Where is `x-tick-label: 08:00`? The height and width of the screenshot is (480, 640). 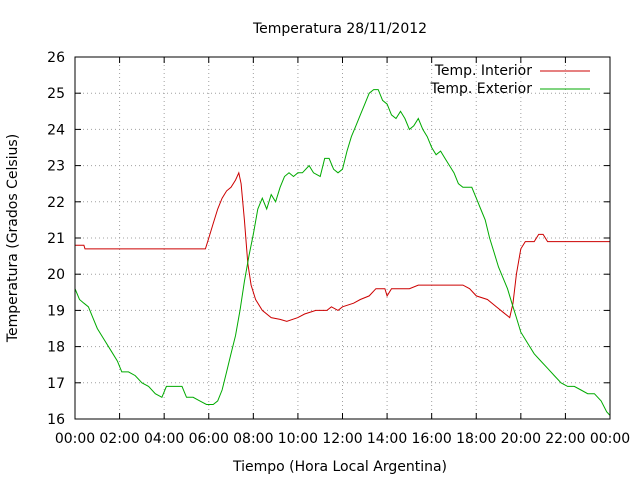
x-tick-label: 08:00 is located at coordinates (253, 439).